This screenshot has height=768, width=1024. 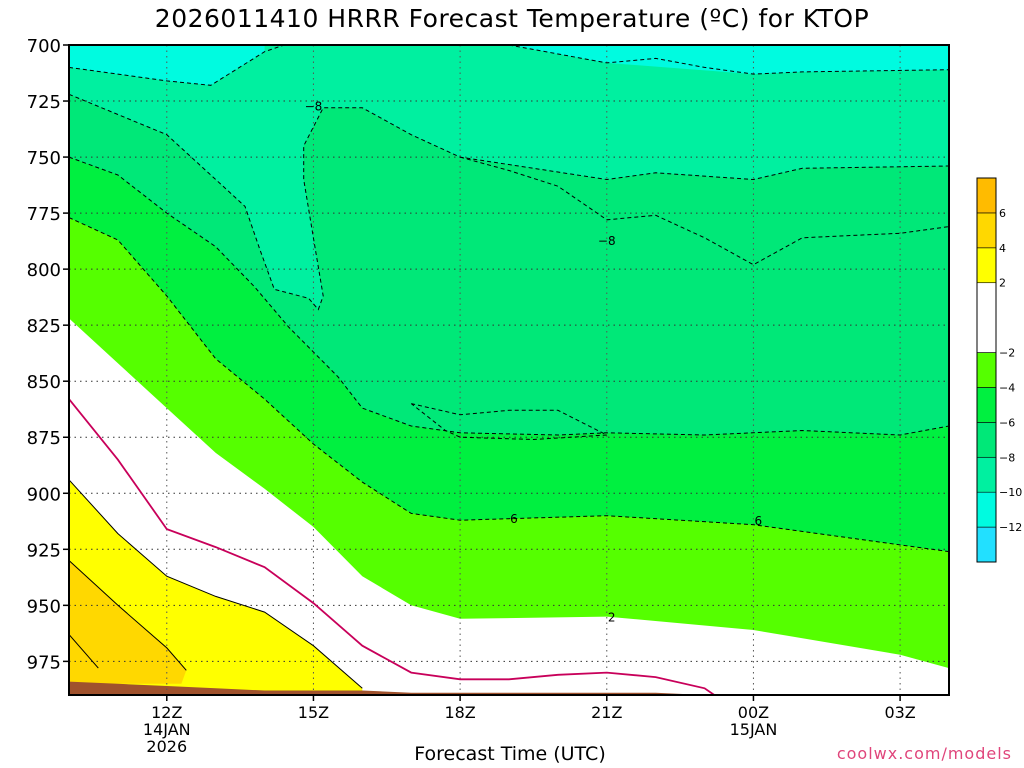 I want to click on x-tick-label: 03Z, so click(x=899, y=712).